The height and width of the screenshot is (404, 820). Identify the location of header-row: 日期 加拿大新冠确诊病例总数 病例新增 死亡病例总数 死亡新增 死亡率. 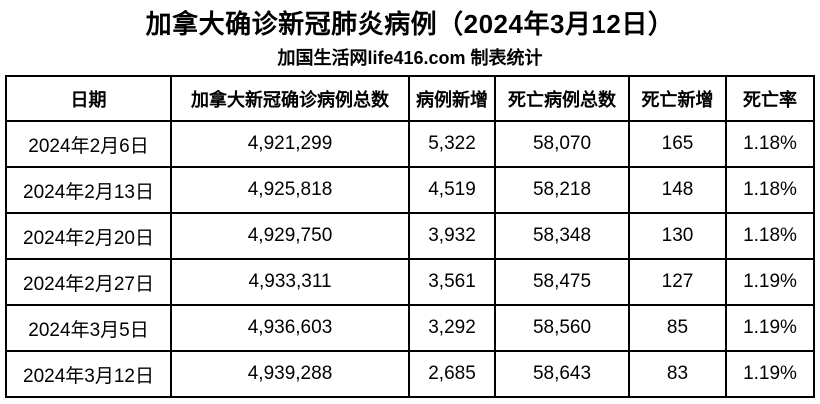
(410, 98).